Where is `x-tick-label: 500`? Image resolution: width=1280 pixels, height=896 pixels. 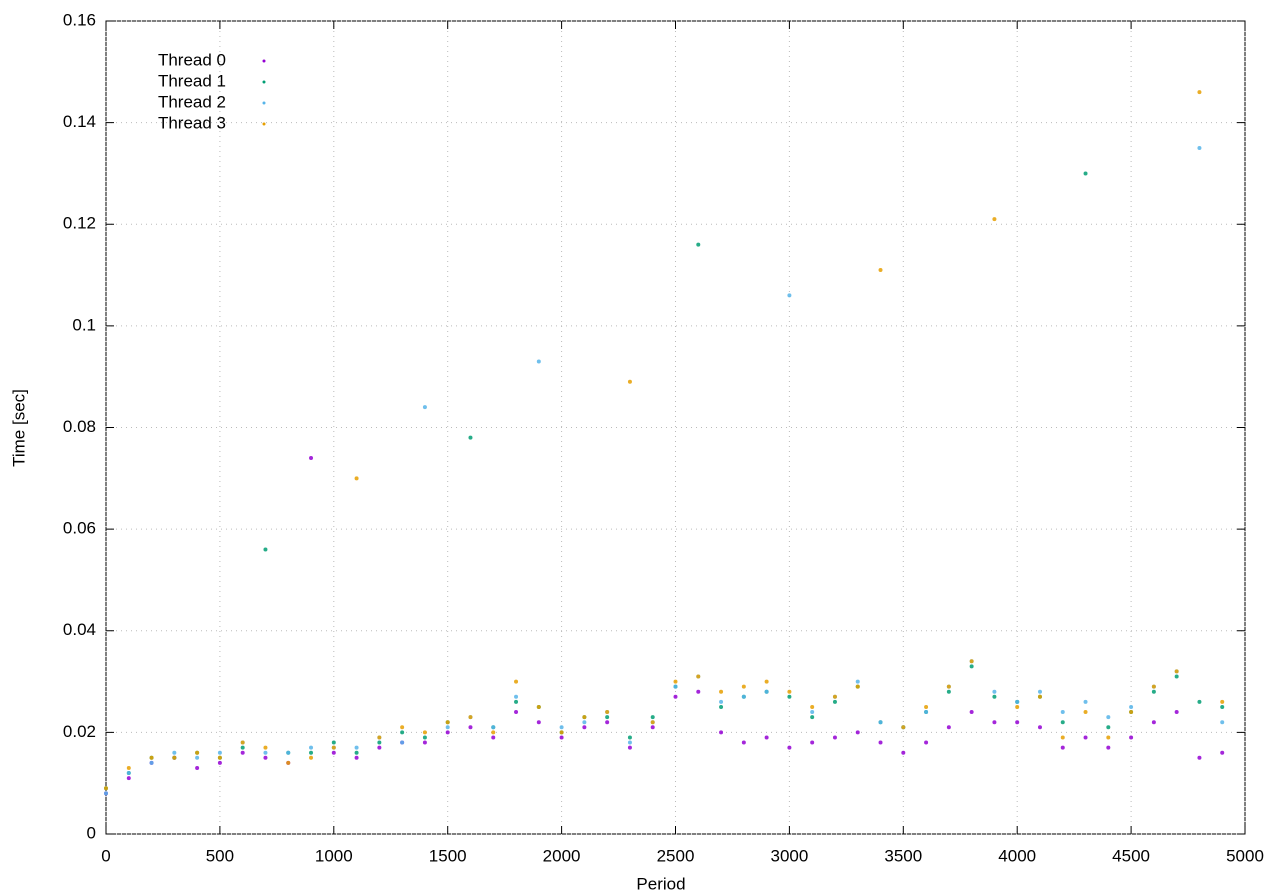 x-tick-label: 500 is located at coordinates (220, 855).